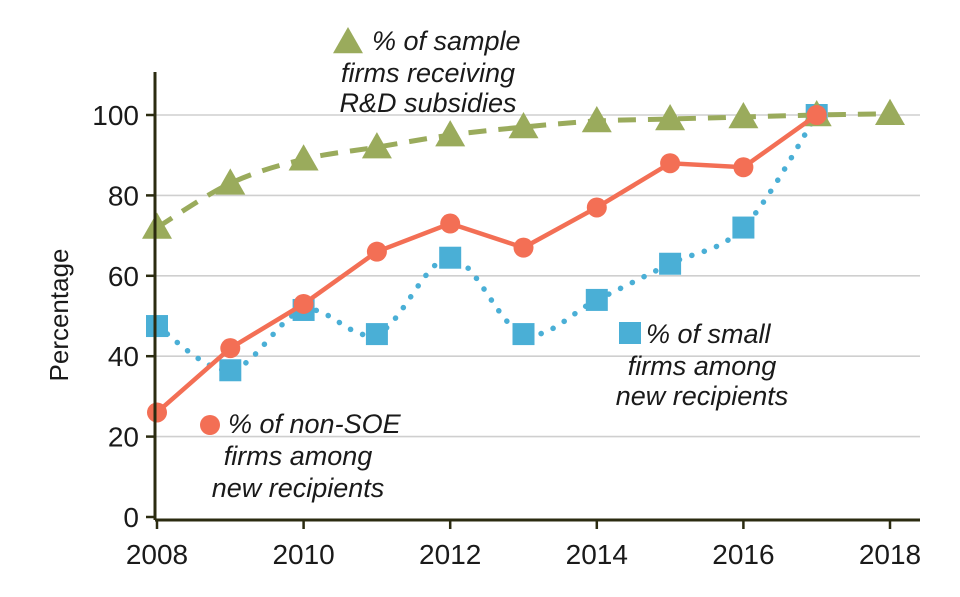  I want to click on y-tick-label: 80, so click(123, 195).